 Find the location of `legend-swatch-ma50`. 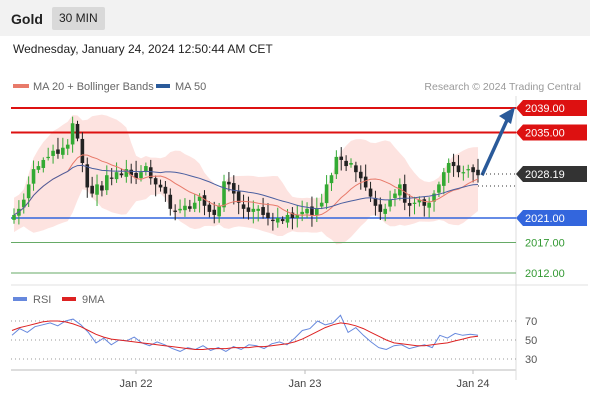

legend-swatch-ma50 is located at coordinates (163, 86).